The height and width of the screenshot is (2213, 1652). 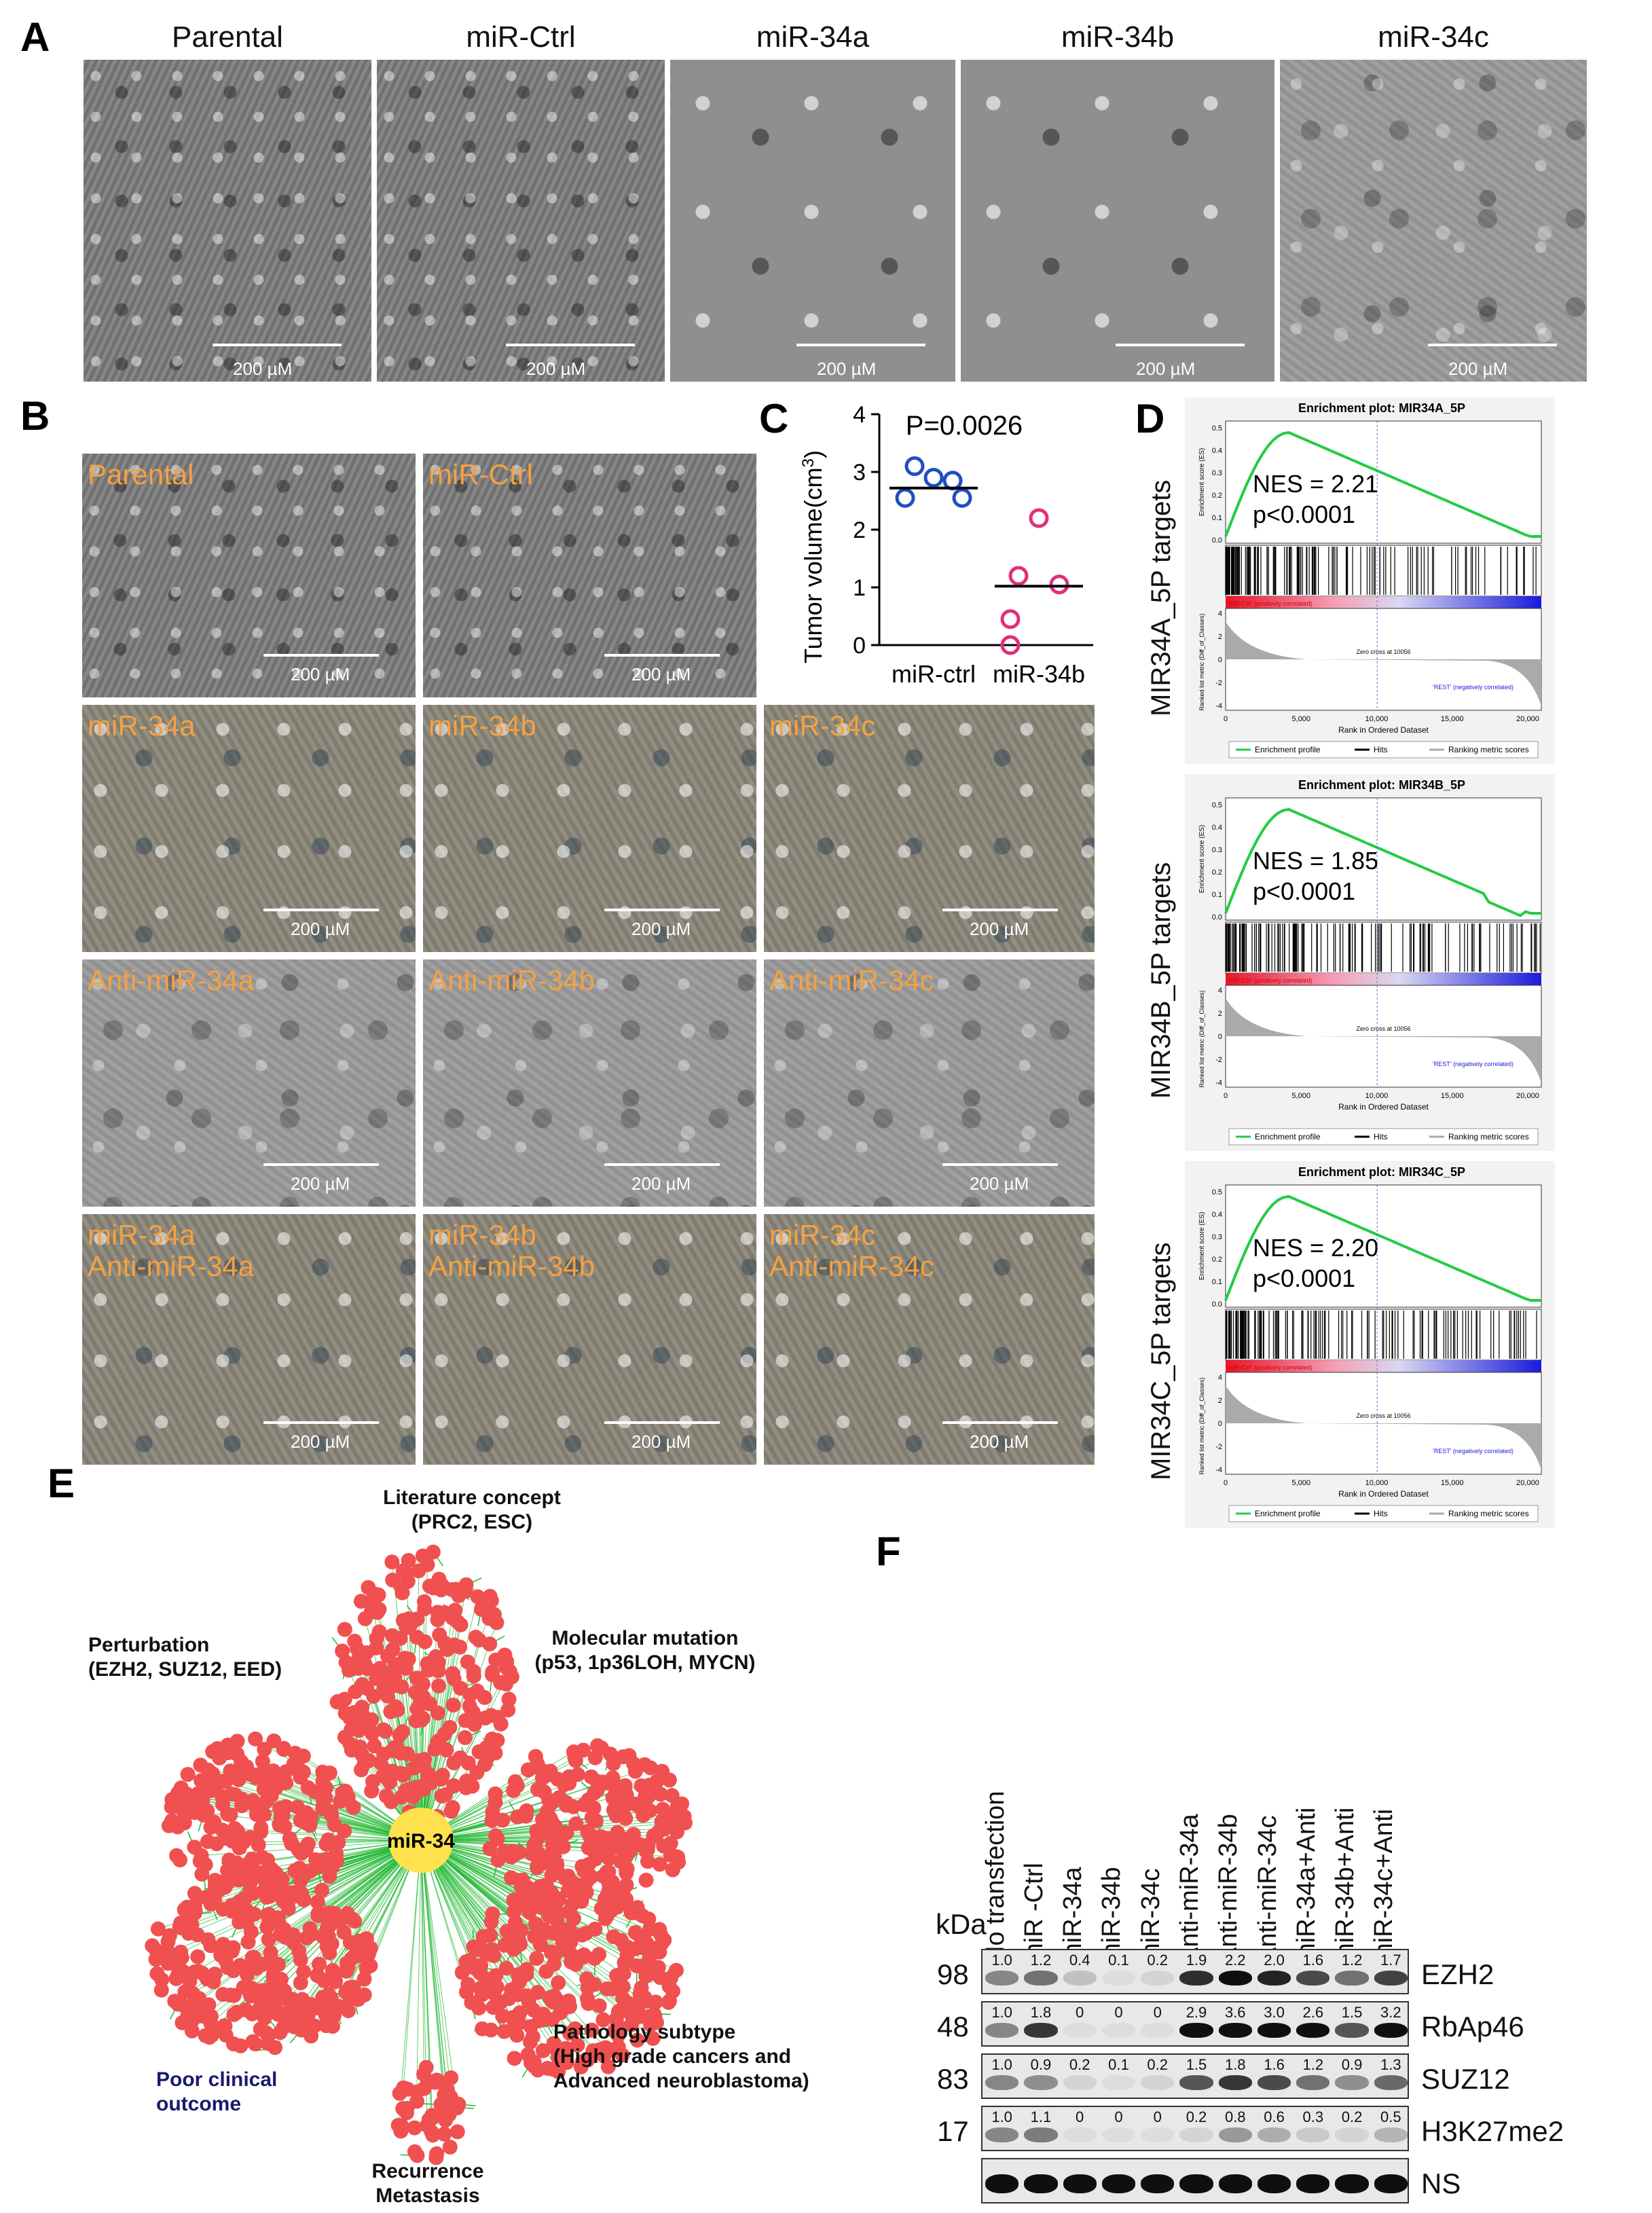 What do you see at coordinates (934, 478) in the screenshot?
I see `data-point` at bounding box center [934, 478].